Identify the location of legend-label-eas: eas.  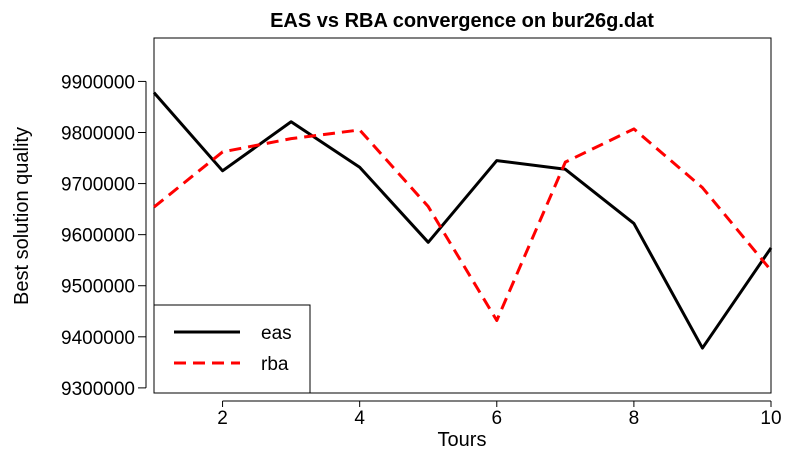
(276, 333).